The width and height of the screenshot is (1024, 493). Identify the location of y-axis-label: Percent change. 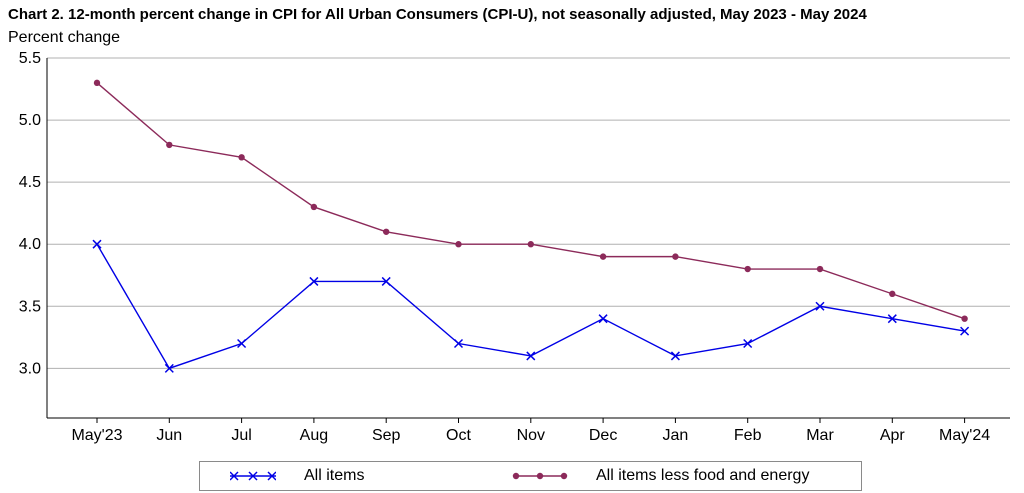
(64, 37).